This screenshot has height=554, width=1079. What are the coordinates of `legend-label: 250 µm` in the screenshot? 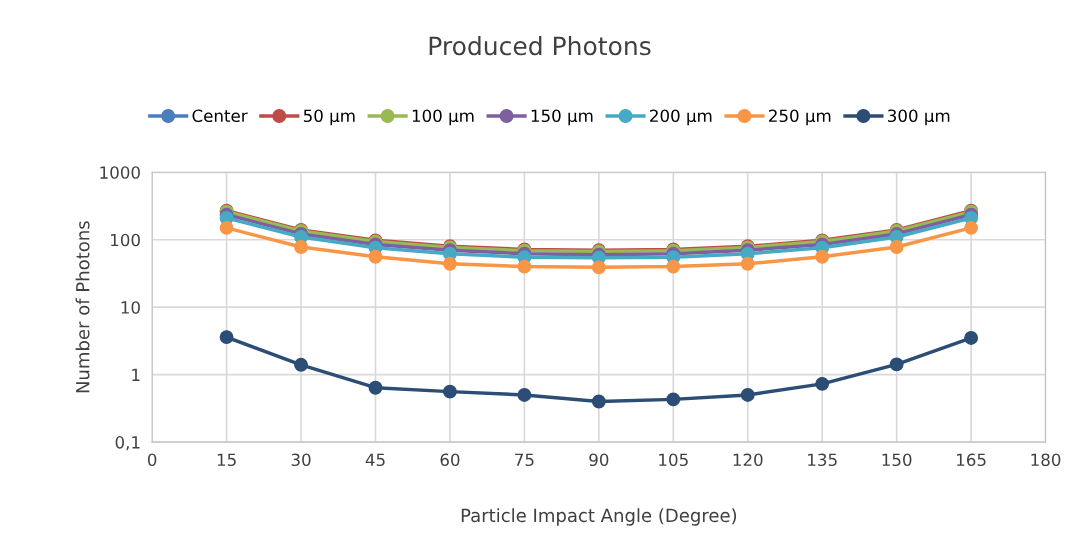 It's located at (800, 117).